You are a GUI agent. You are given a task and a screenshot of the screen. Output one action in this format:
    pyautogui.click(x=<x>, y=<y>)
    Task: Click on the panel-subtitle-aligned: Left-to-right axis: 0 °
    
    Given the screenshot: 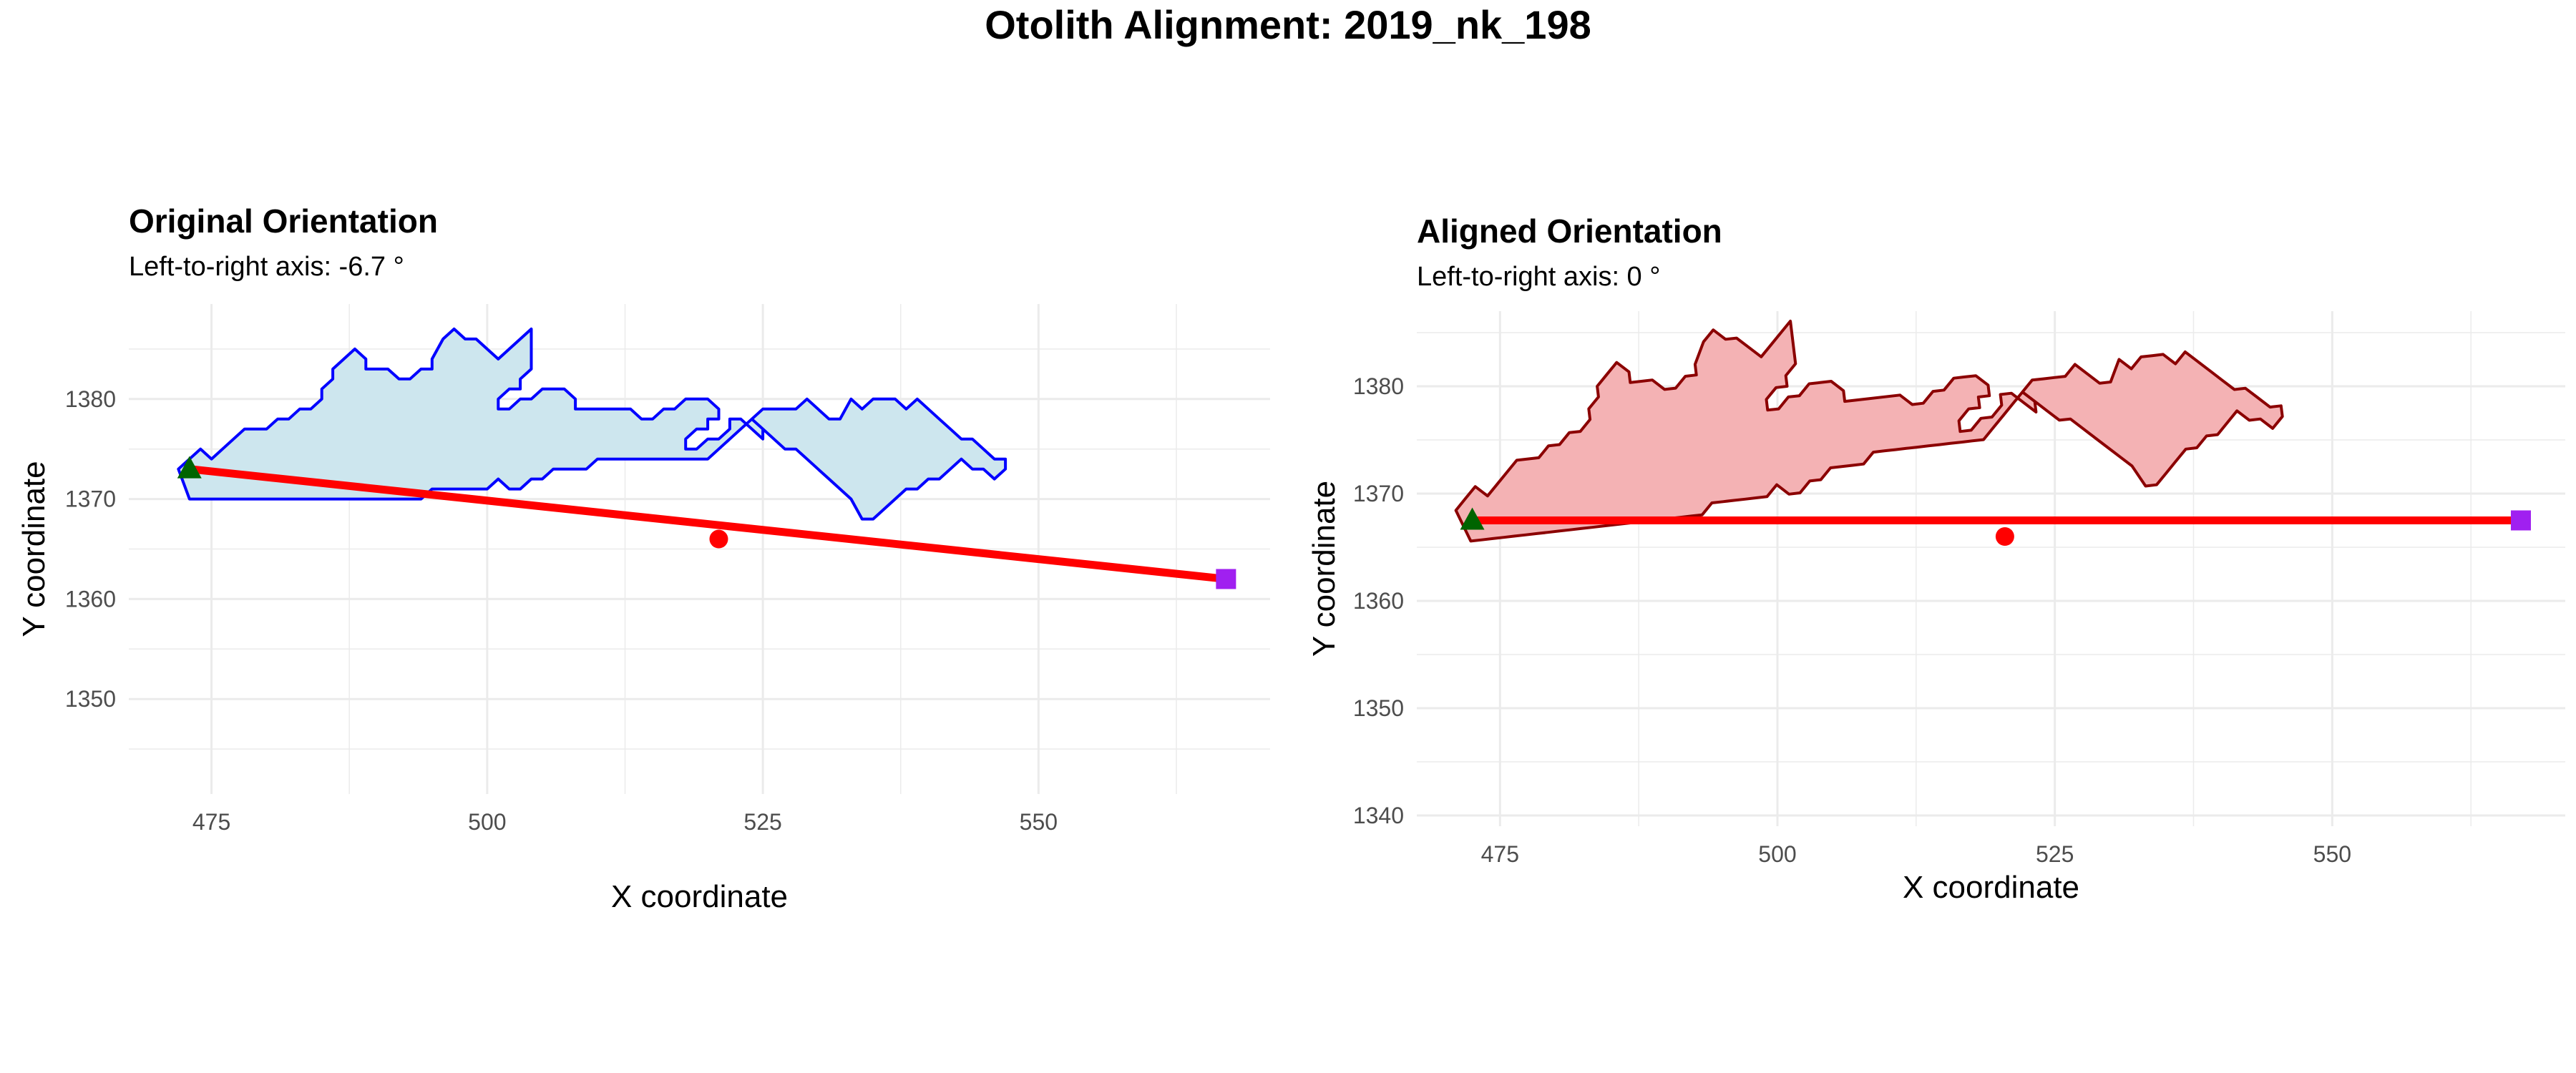 What is the action you would take?
    pyautogui.click(x=1539, y=277)
    